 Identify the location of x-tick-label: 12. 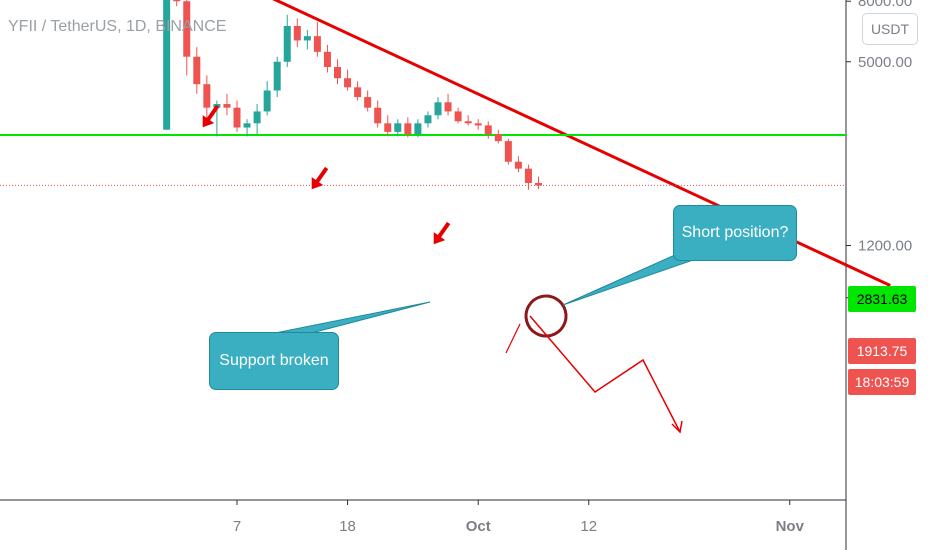
(588, 526).